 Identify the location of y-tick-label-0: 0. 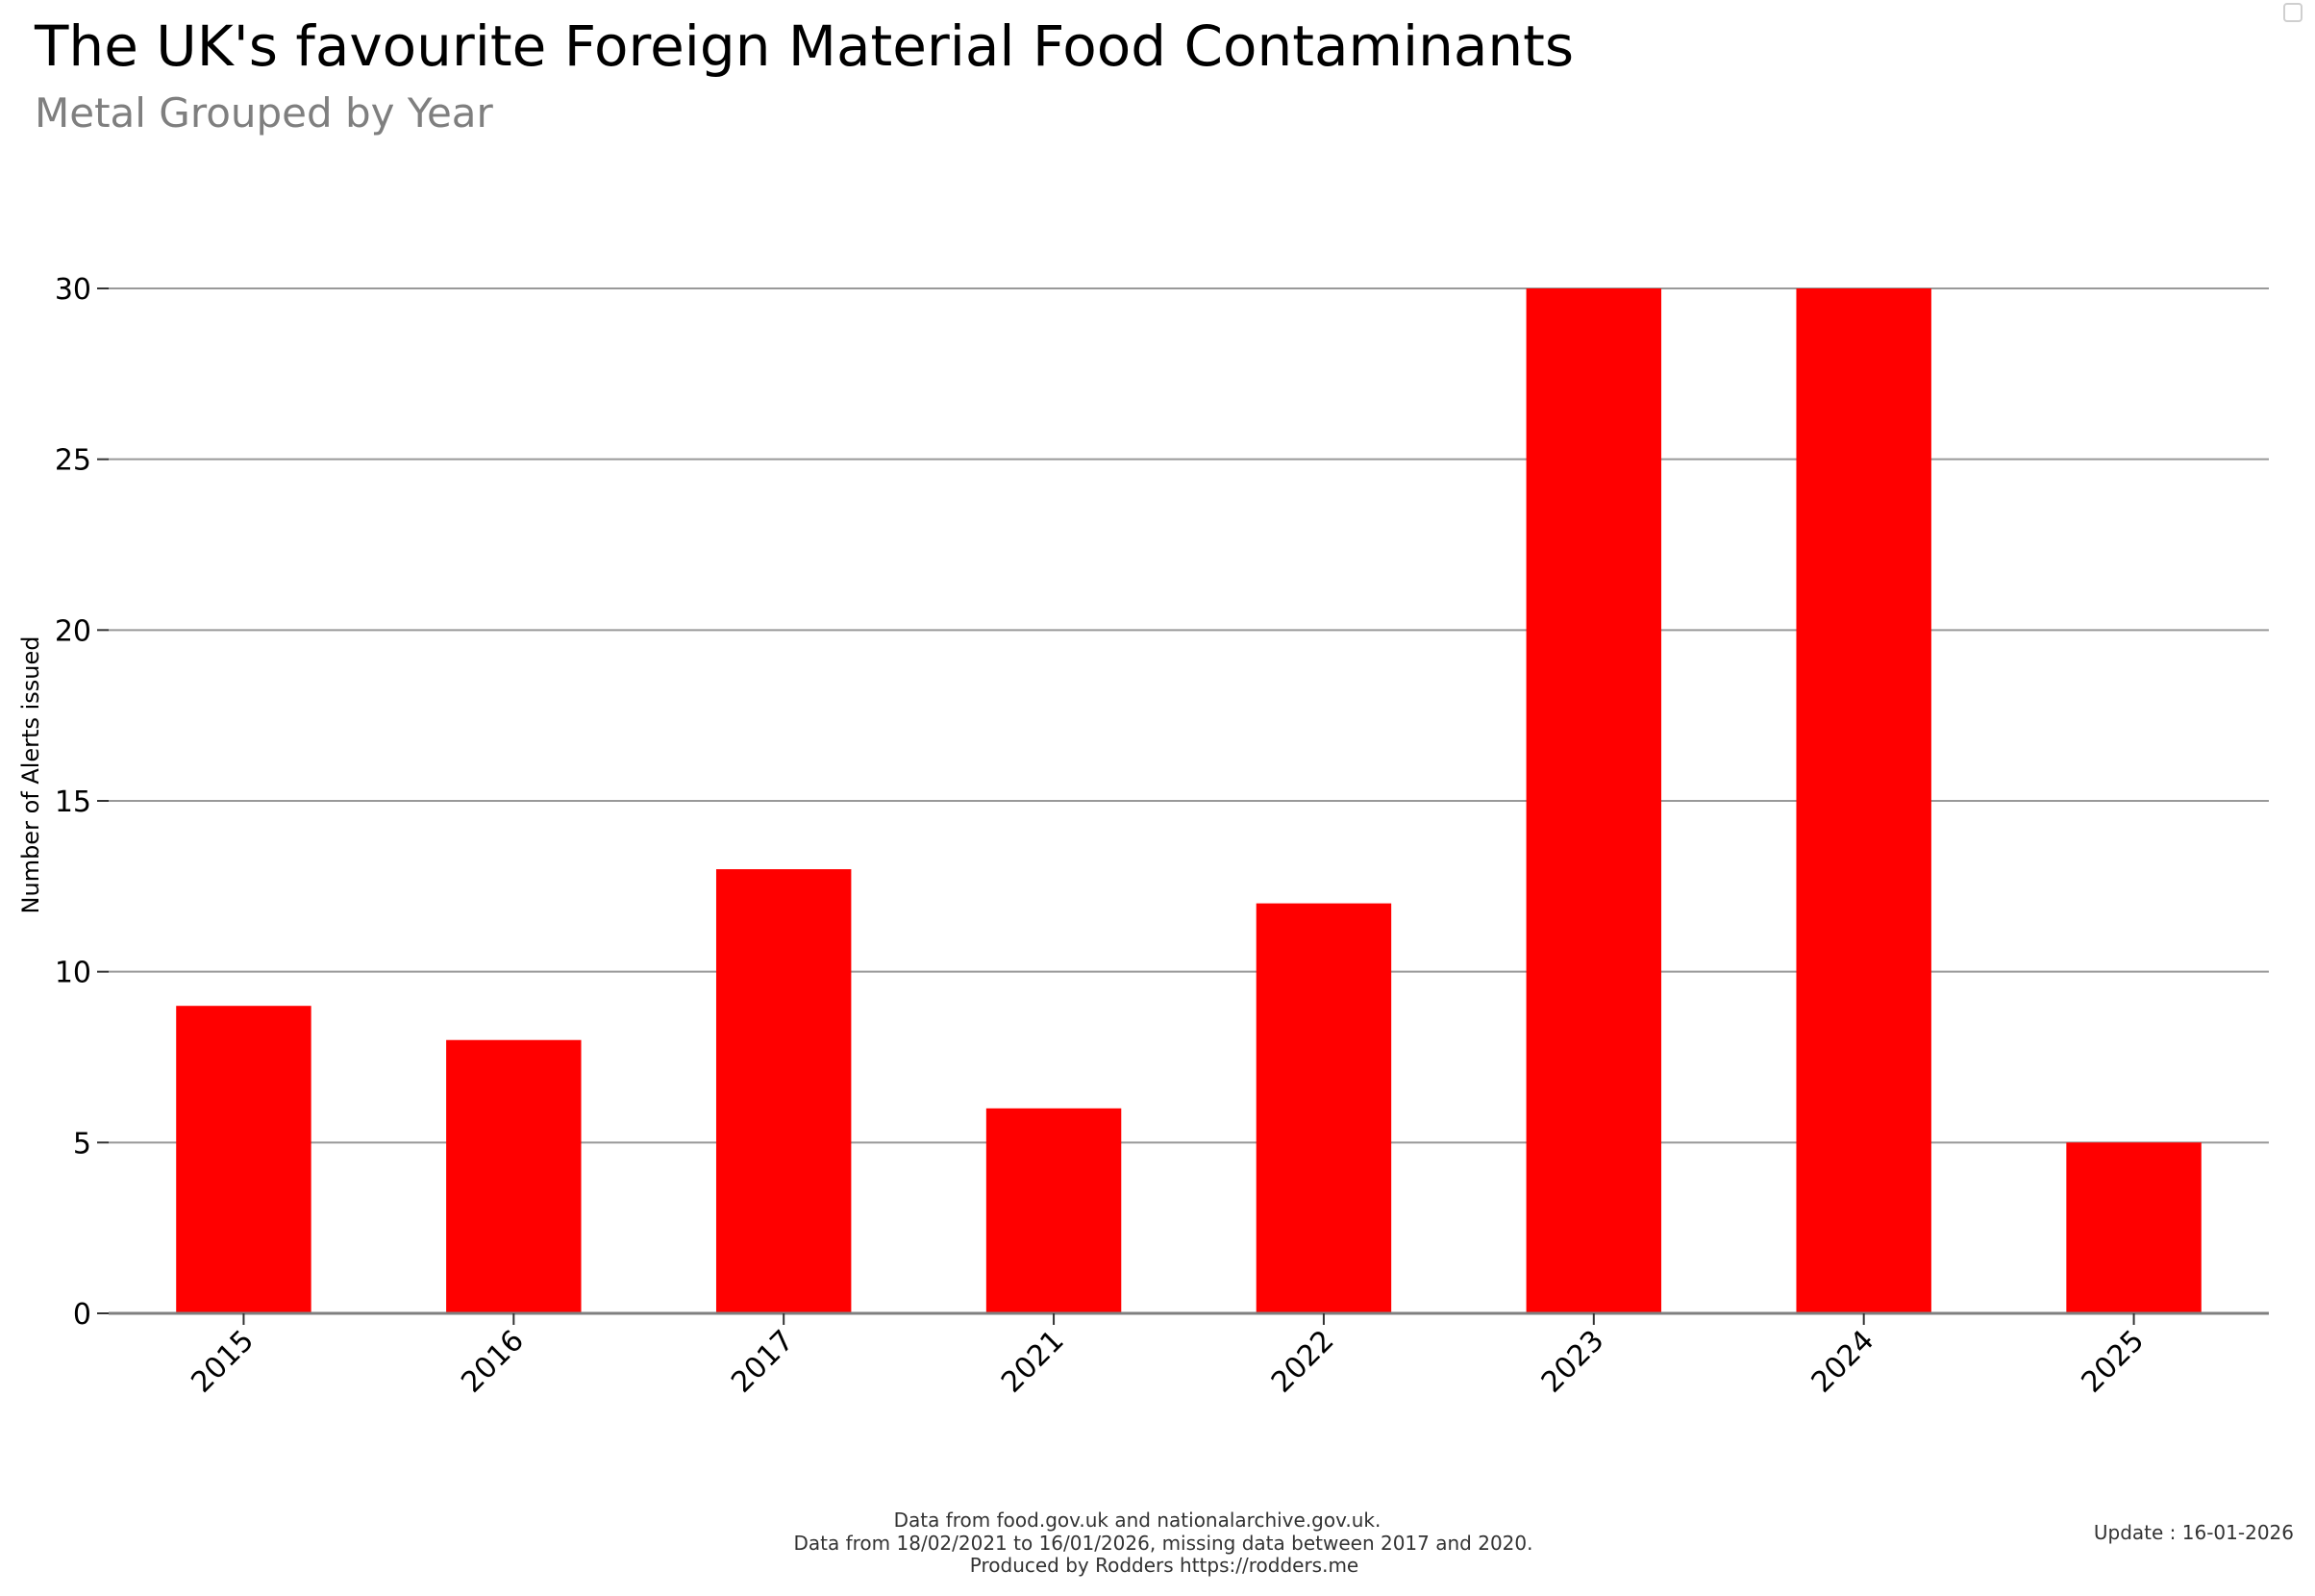
(82, 1315).